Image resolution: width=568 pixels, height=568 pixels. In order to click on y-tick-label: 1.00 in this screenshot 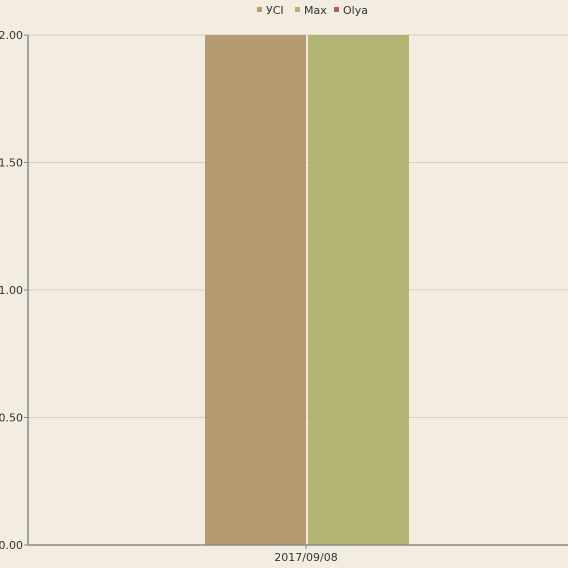, I will do `click(11, 290)`.